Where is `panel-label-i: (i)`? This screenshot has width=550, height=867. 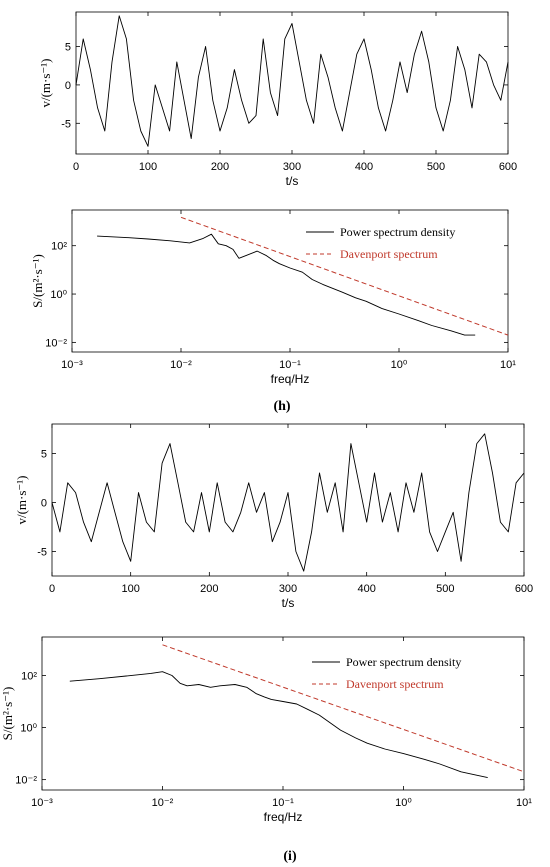
panel-label-i: (i) is located at coordinates (290, 856).